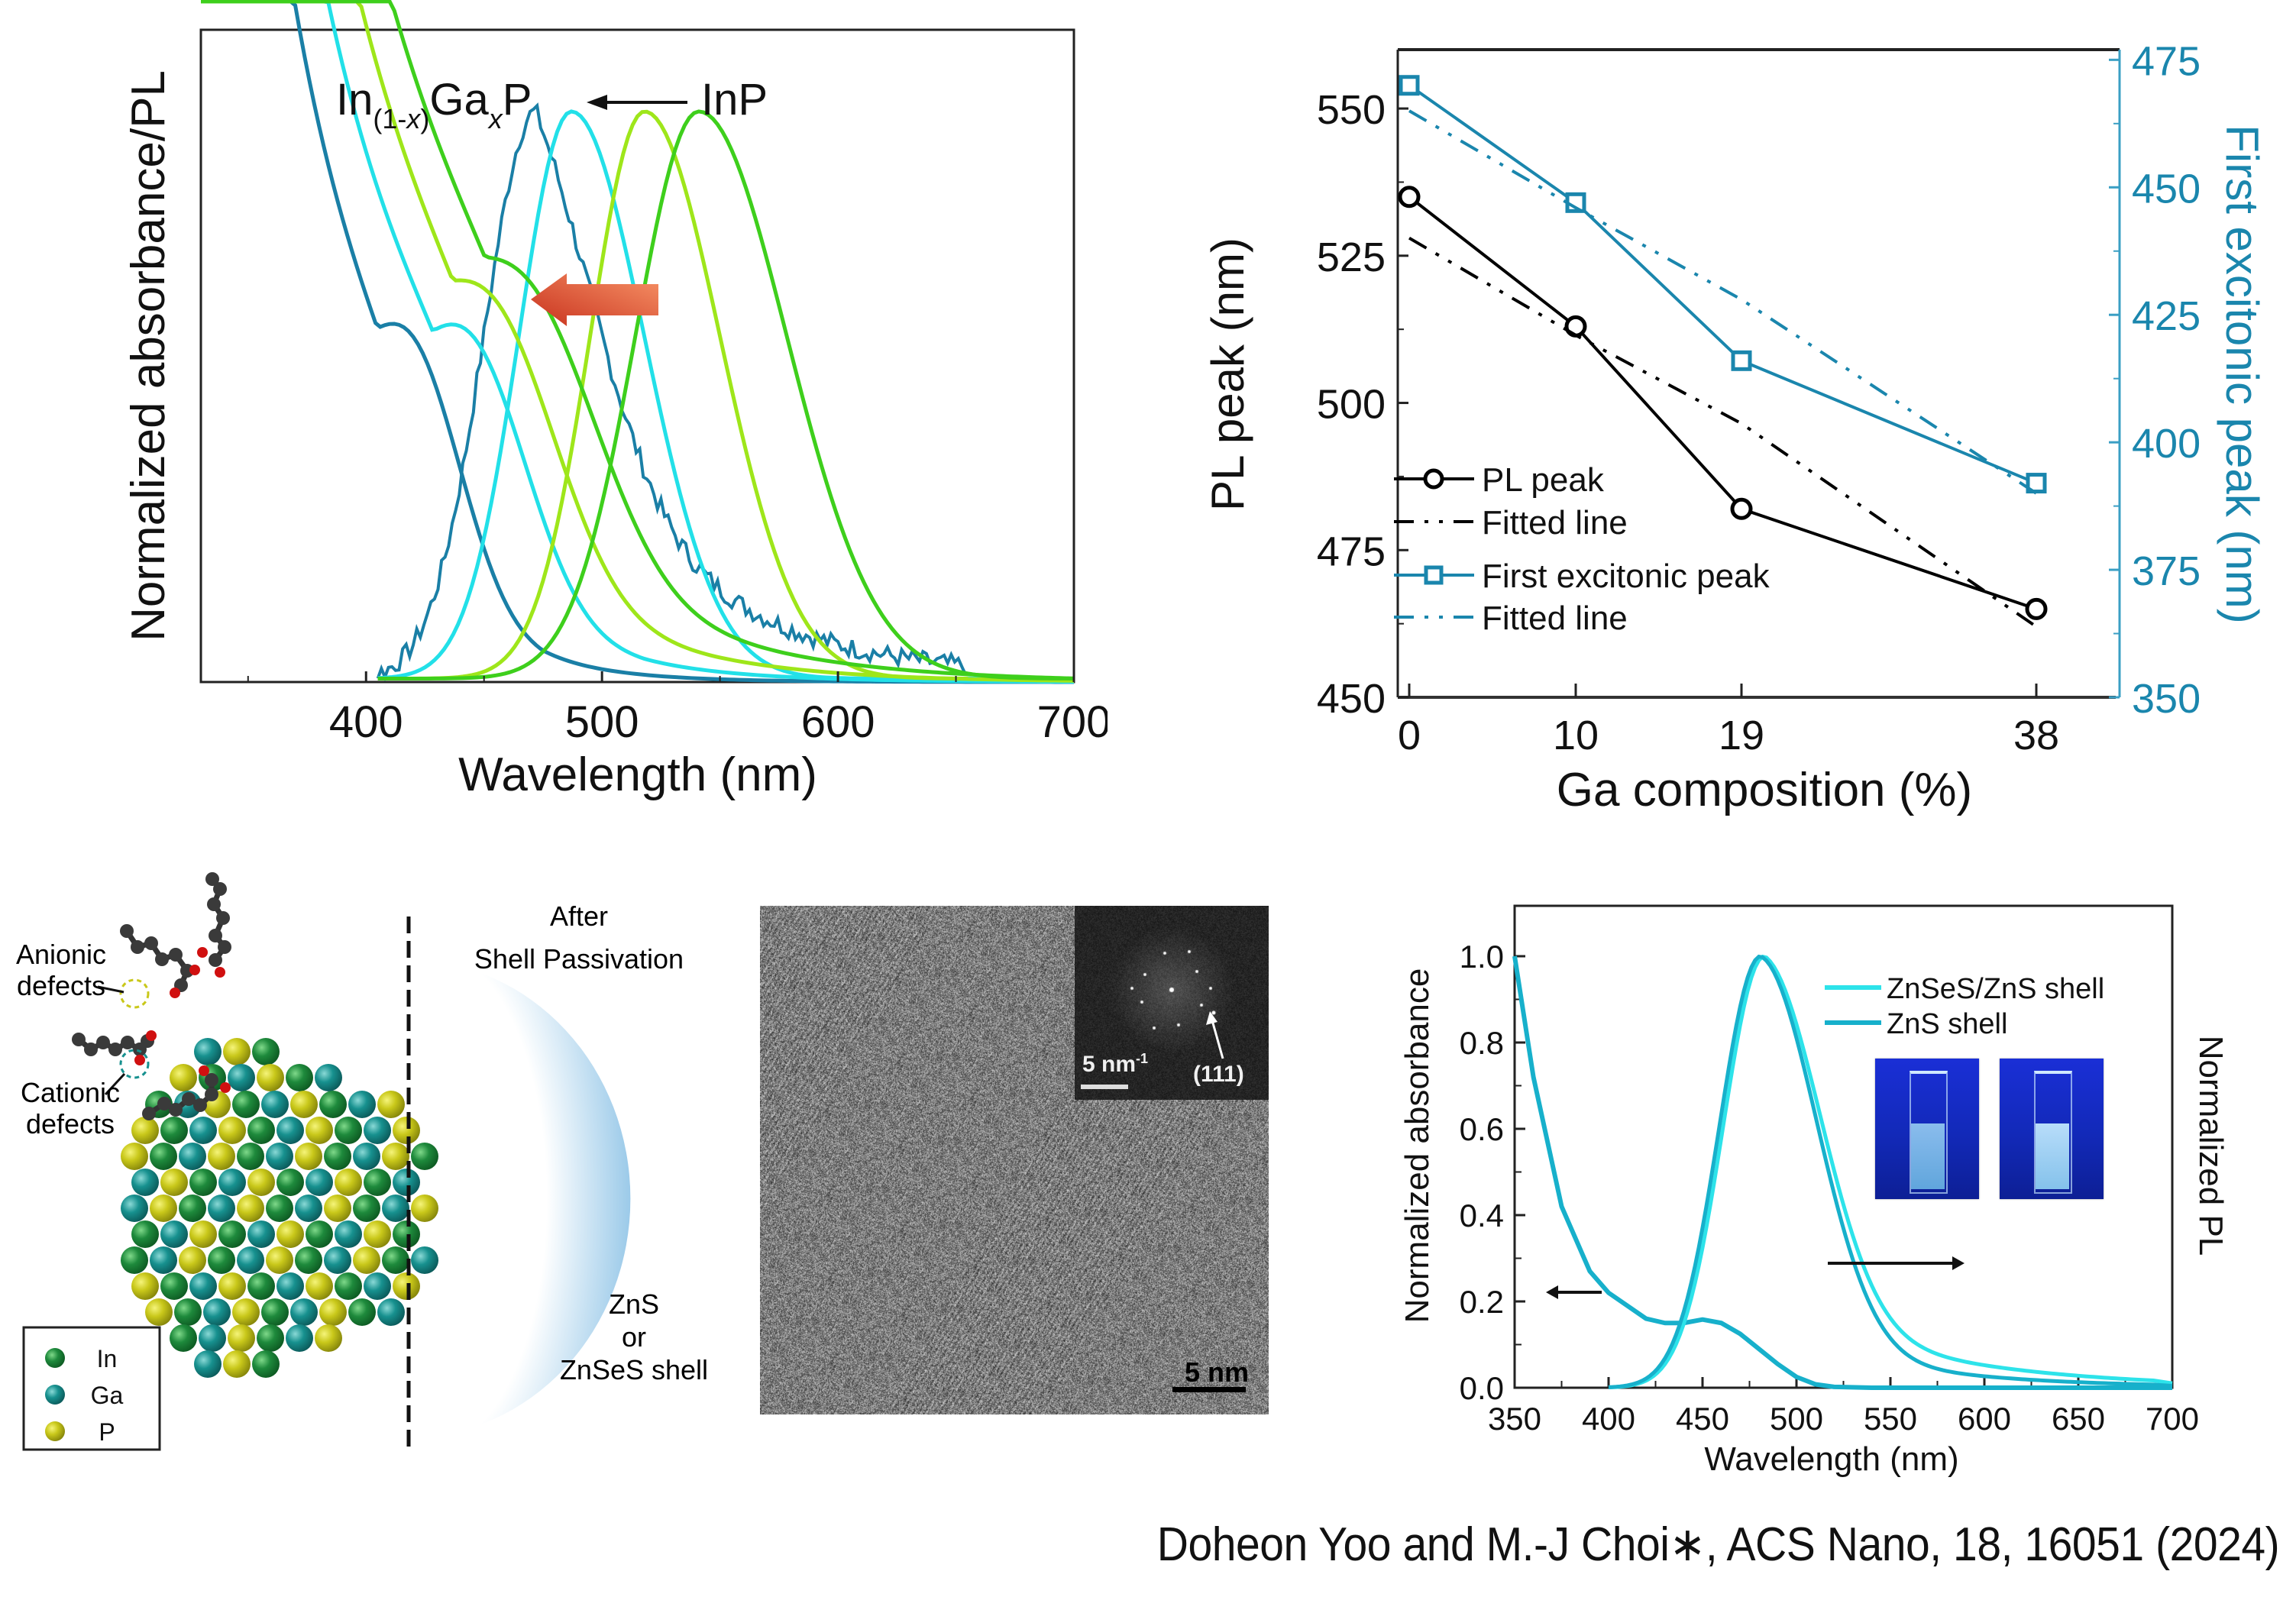 The height and width of the screenshot is (1597, 2296). What do you see at coordinates (111, 989) in the screenshot?
I see `anionic-pointer` at bounding box center [111, 989].